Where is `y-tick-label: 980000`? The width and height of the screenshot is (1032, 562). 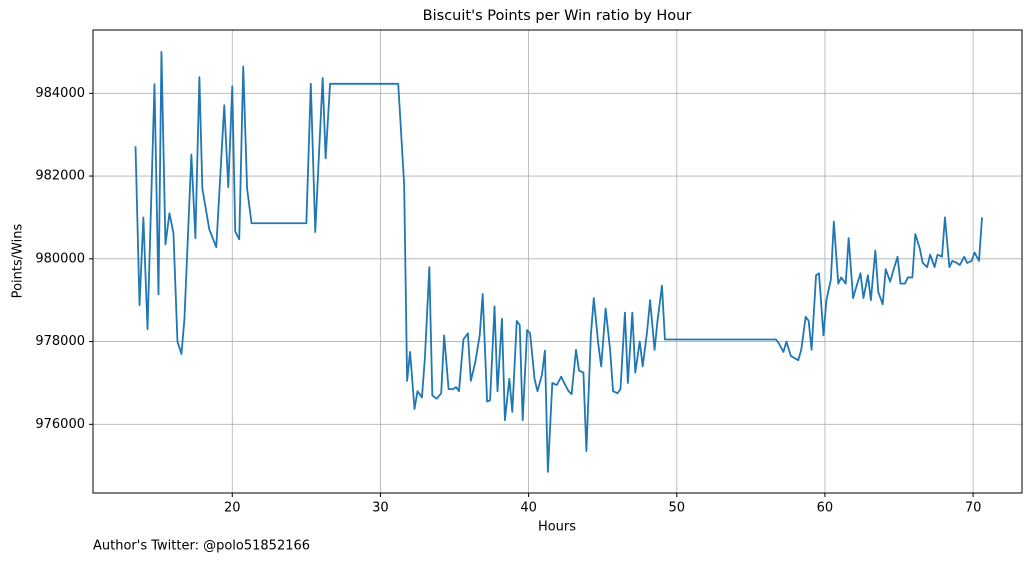 y-tick-label: 980000 is located at coordinates (60, 258).